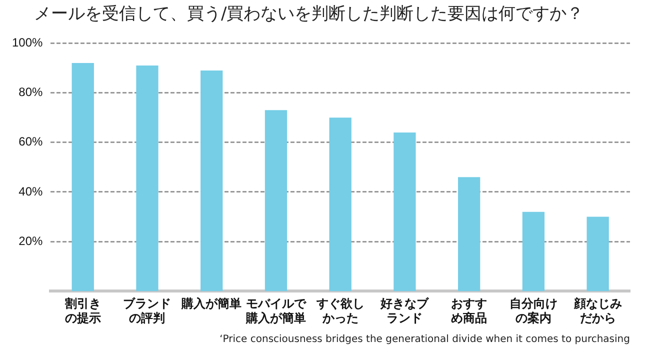 Image resolution: width=650 pixels, height=350 pixels. Describe the element at coordinates (533, 310) in the screenshot. I see `x-tick-label: 自分向けの案内` at that location.